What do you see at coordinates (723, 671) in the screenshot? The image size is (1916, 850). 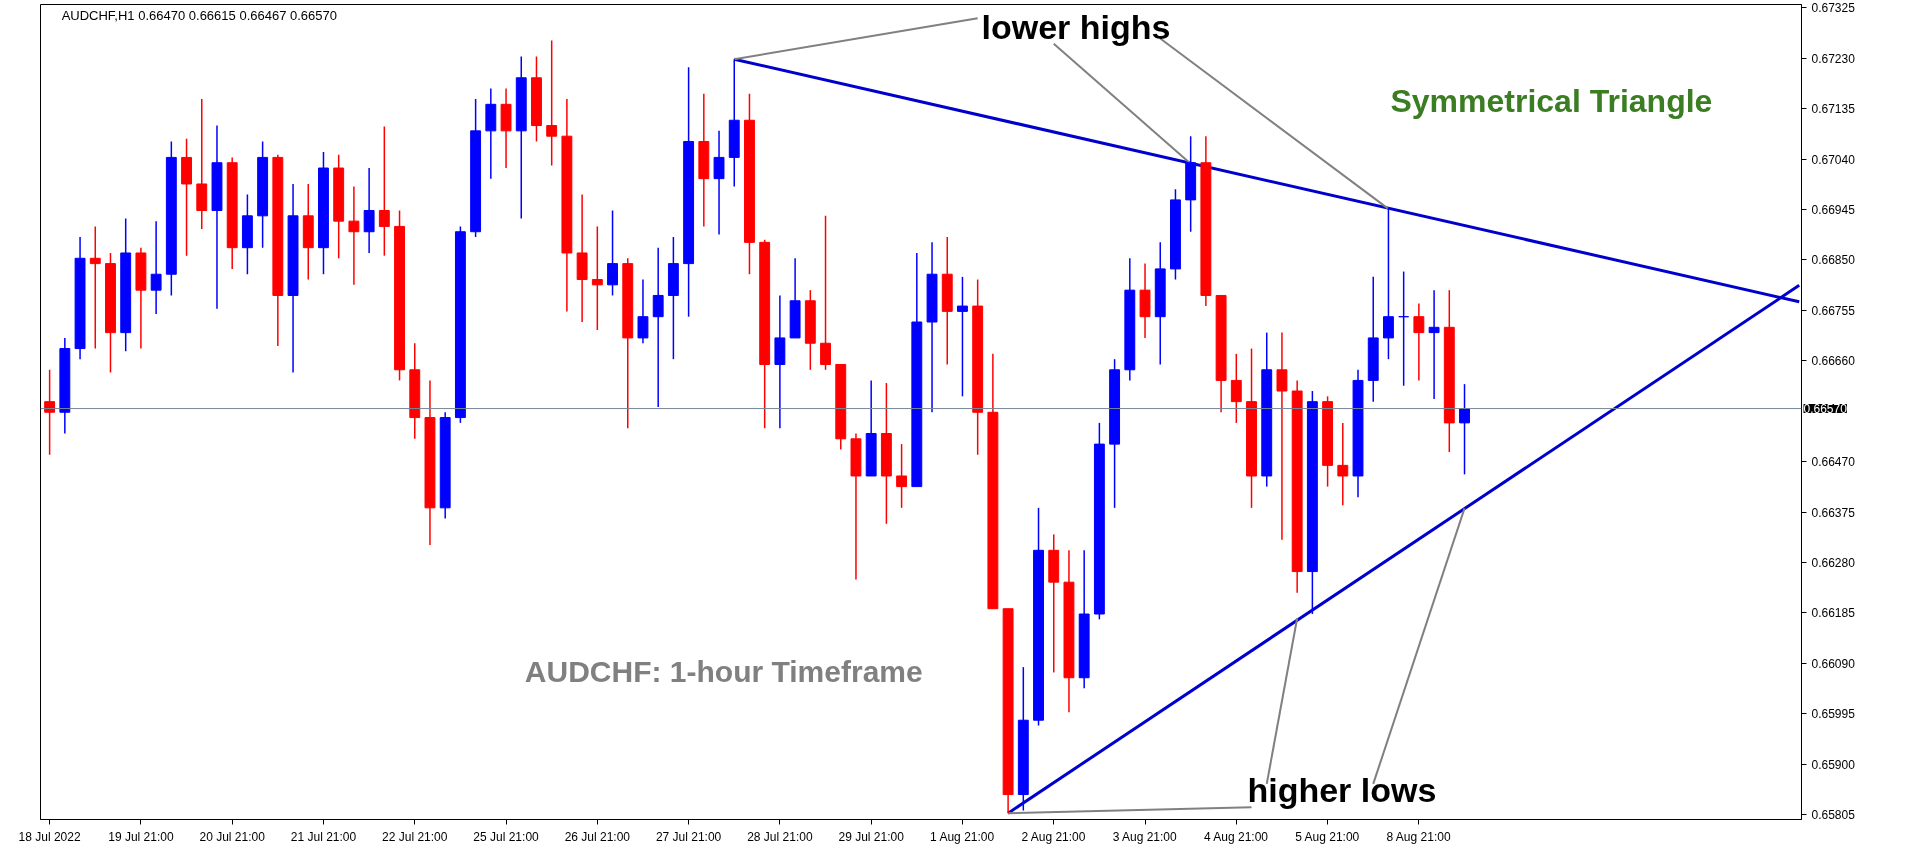 I see `annotation: AUDCHF: 1-hour Timeframe` at bounding box center [723, 671].